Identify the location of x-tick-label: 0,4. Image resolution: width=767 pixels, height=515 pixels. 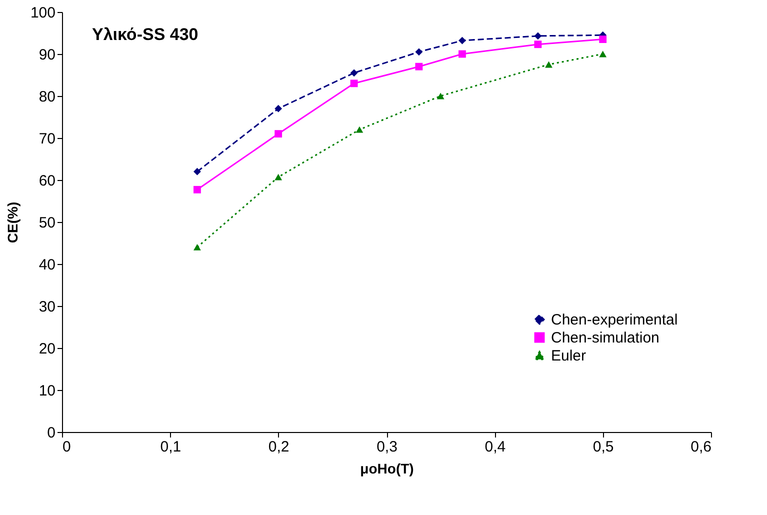
(495, 447).